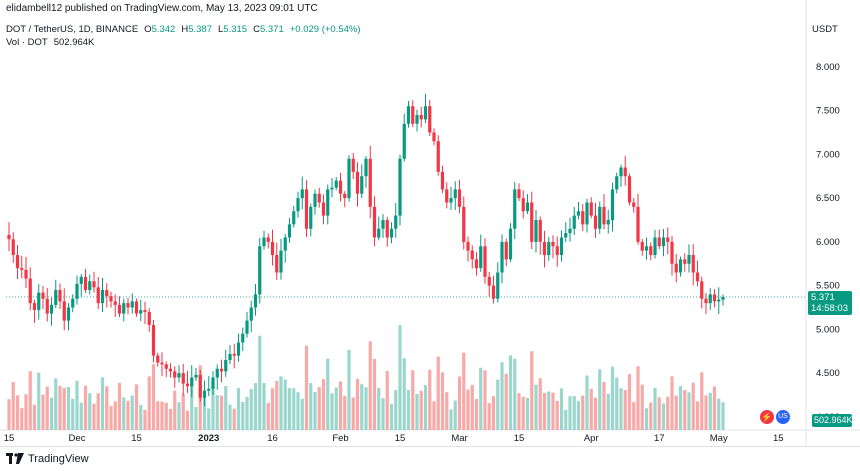  I want to click on us-flag-icon: US, so click(783, 417).